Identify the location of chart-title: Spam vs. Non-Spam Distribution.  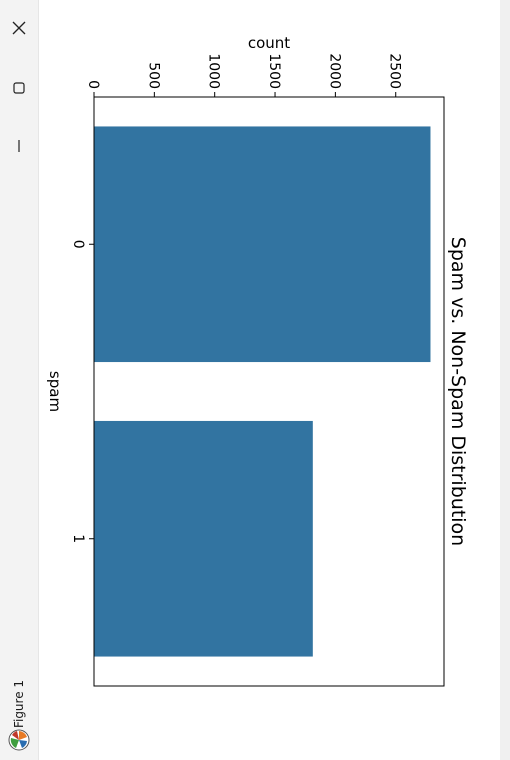
(458, 391).